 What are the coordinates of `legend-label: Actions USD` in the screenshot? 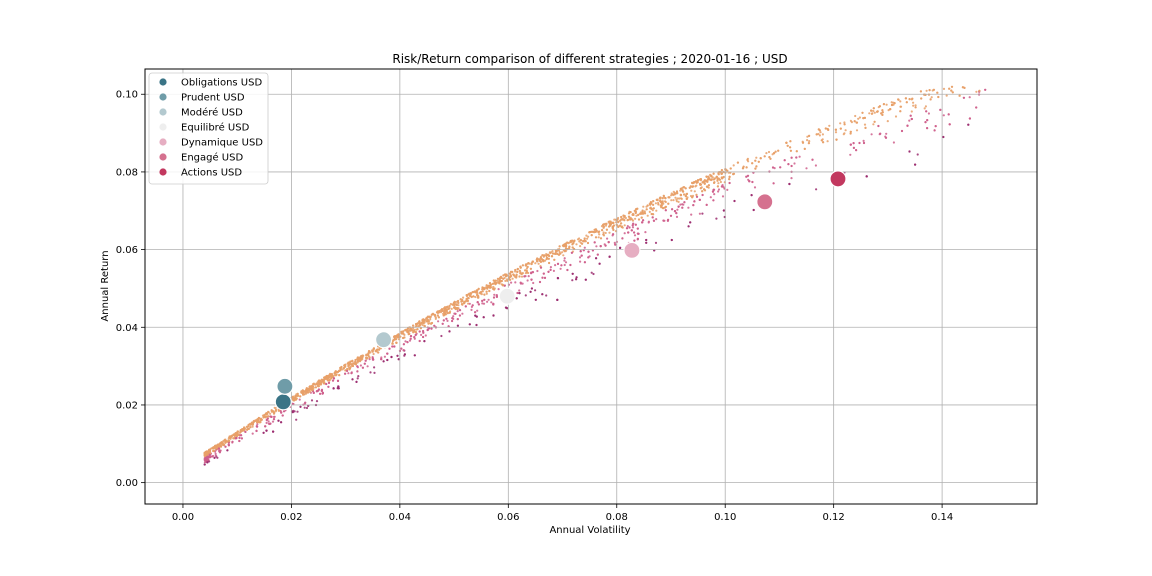 It's located at (211, 173).